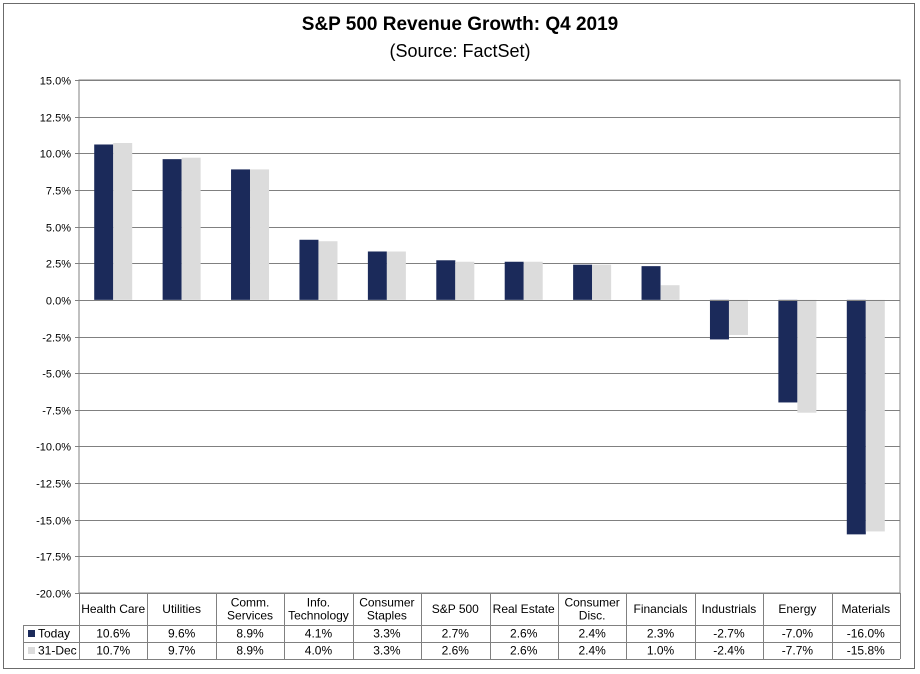 The image size is (920, 674). Describe the element at coordinates (53, 558) in the screenshot. I see `y-tick-label: -17.5%` at that location.